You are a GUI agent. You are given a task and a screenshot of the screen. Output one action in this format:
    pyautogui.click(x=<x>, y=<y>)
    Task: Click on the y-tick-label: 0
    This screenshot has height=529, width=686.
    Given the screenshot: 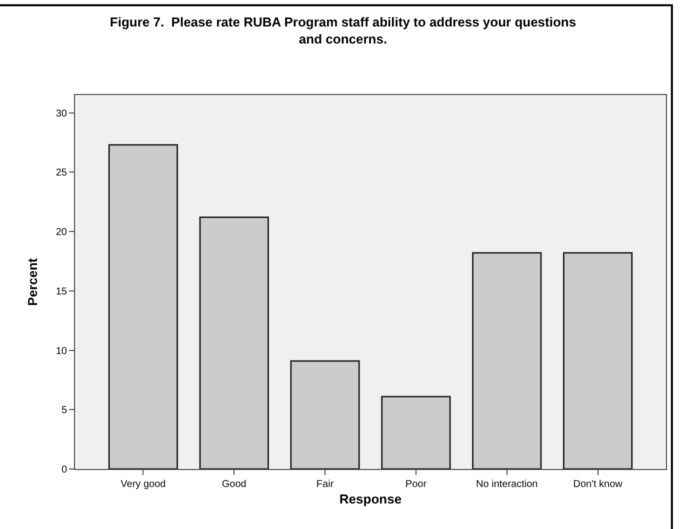 What is the action you would take?
    pyautogui.click(x=64, y=470)
    